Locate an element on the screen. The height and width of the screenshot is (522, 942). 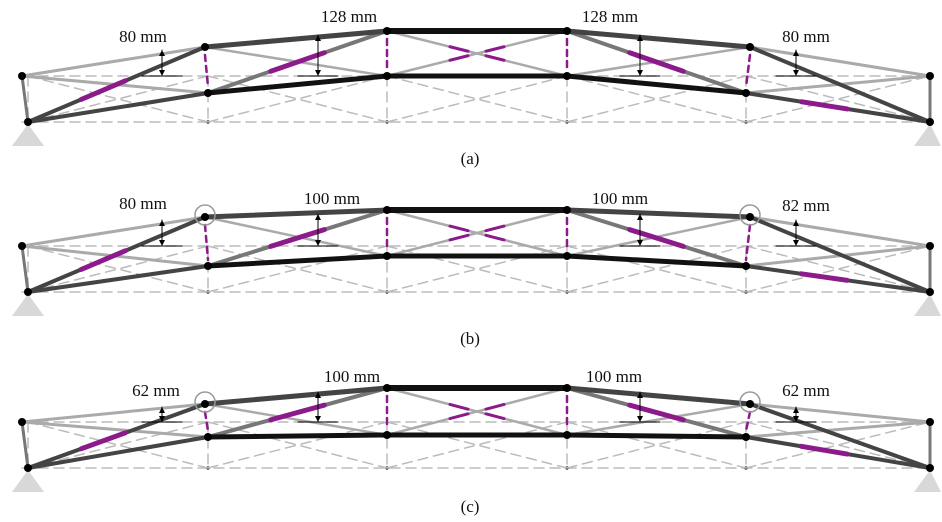
dimension-label: 62 mm is located at coordinates (156, 390).